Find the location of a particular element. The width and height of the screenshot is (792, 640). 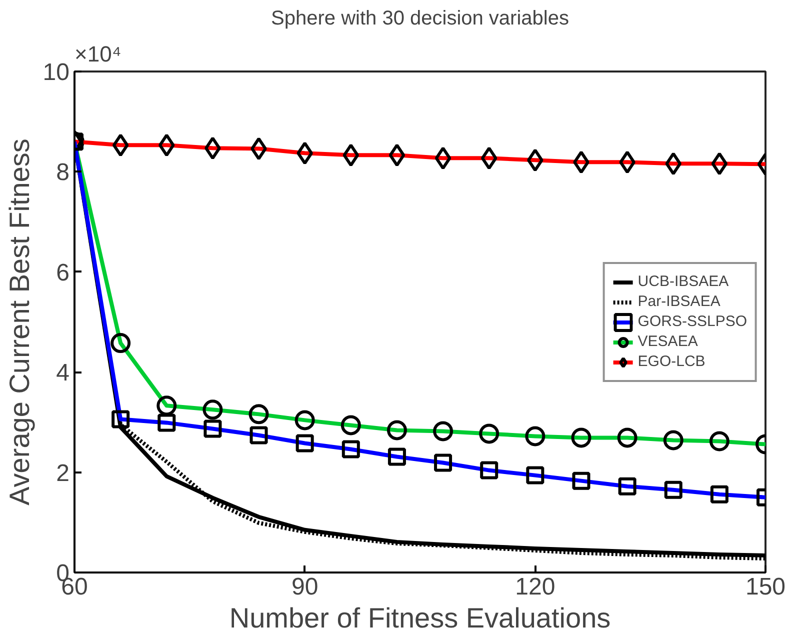

x-tick-label: 120 is located at coordinates (535, 587).